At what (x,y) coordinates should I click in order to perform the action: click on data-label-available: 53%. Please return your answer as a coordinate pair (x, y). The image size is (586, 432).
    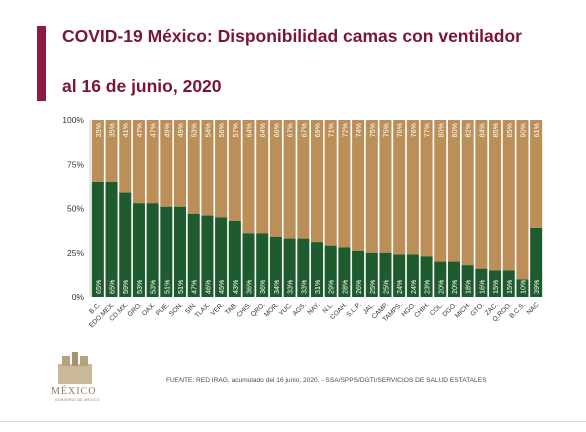
    Looking at the image, I should click on (194, 129).